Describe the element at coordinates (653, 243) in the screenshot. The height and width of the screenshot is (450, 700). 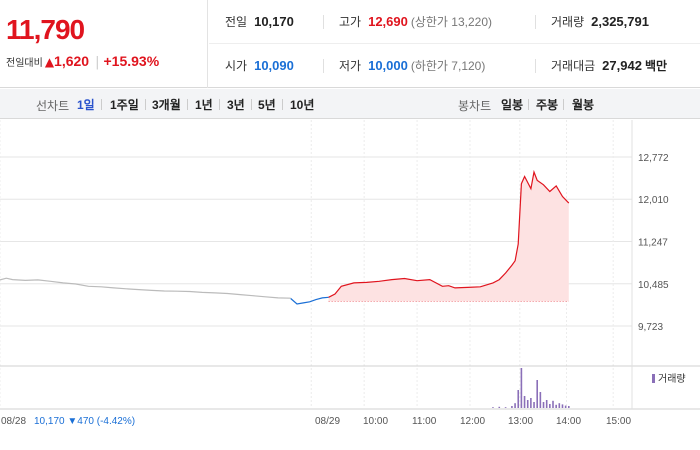
I see `y-tick-label: 11,247` at that location.